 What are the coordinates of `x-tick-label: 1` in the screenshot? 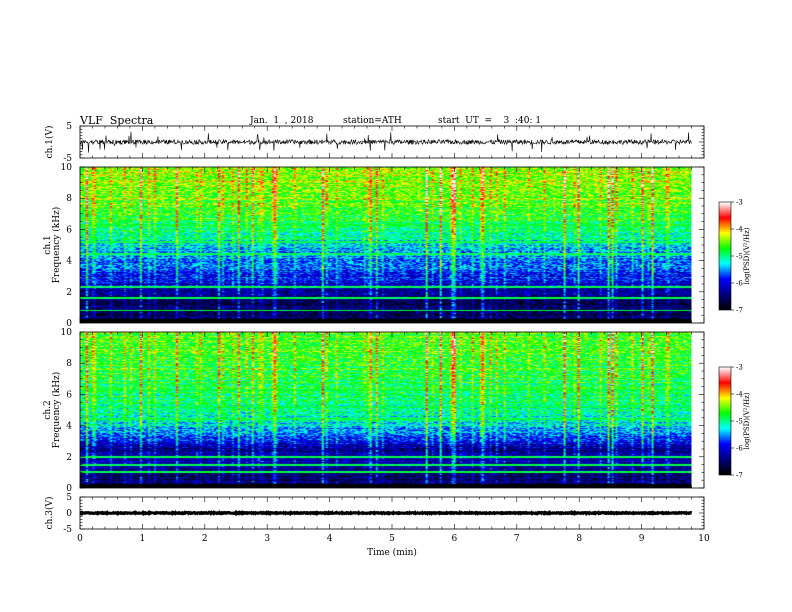 It's located at (143, 539).